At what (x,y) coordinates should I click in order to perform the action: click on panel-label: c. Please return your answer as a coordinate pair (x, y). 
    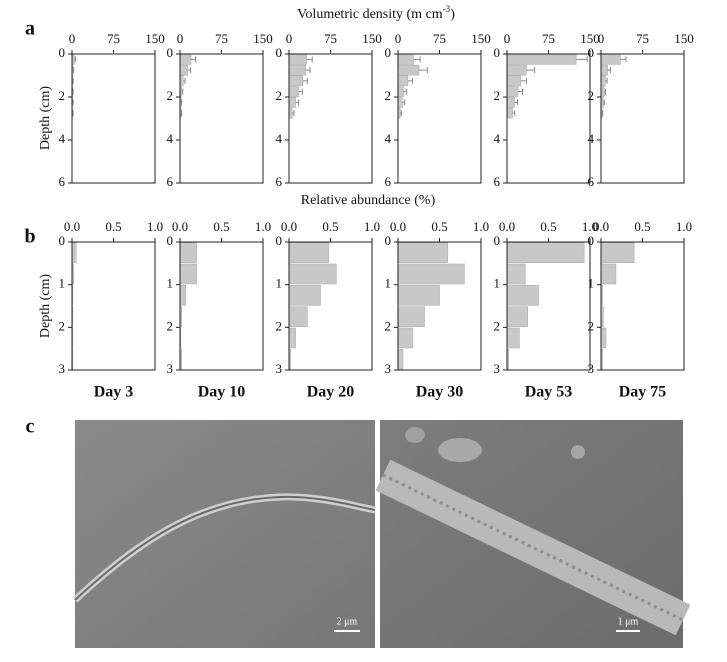
    Looking at the image, I should click on (30, 427).